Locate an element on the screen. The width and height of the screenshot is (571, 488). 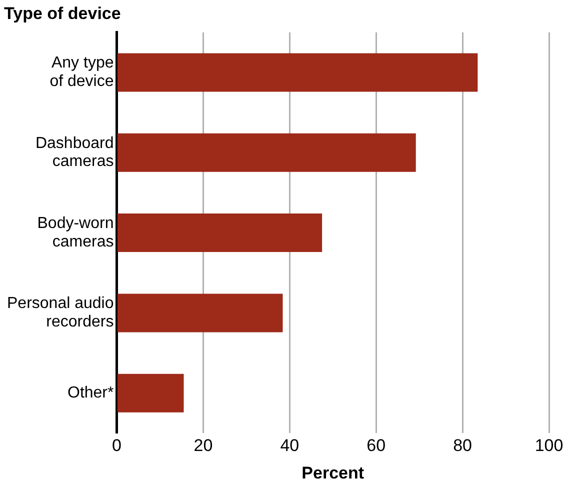
y-tick-label: Body-worn cameras is located at coordinates (75, 232).